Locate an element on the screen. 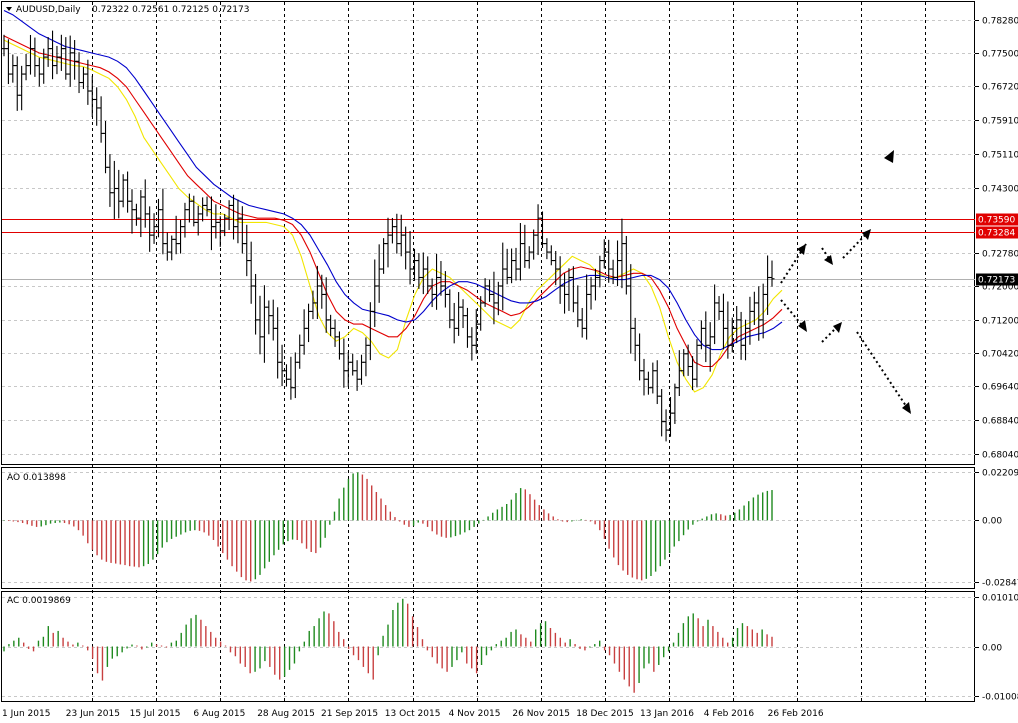 The height and width of the screenshot is (723, 1018). time-tick-label: 21 Sep 2015 is located at coordinates (349, 714).